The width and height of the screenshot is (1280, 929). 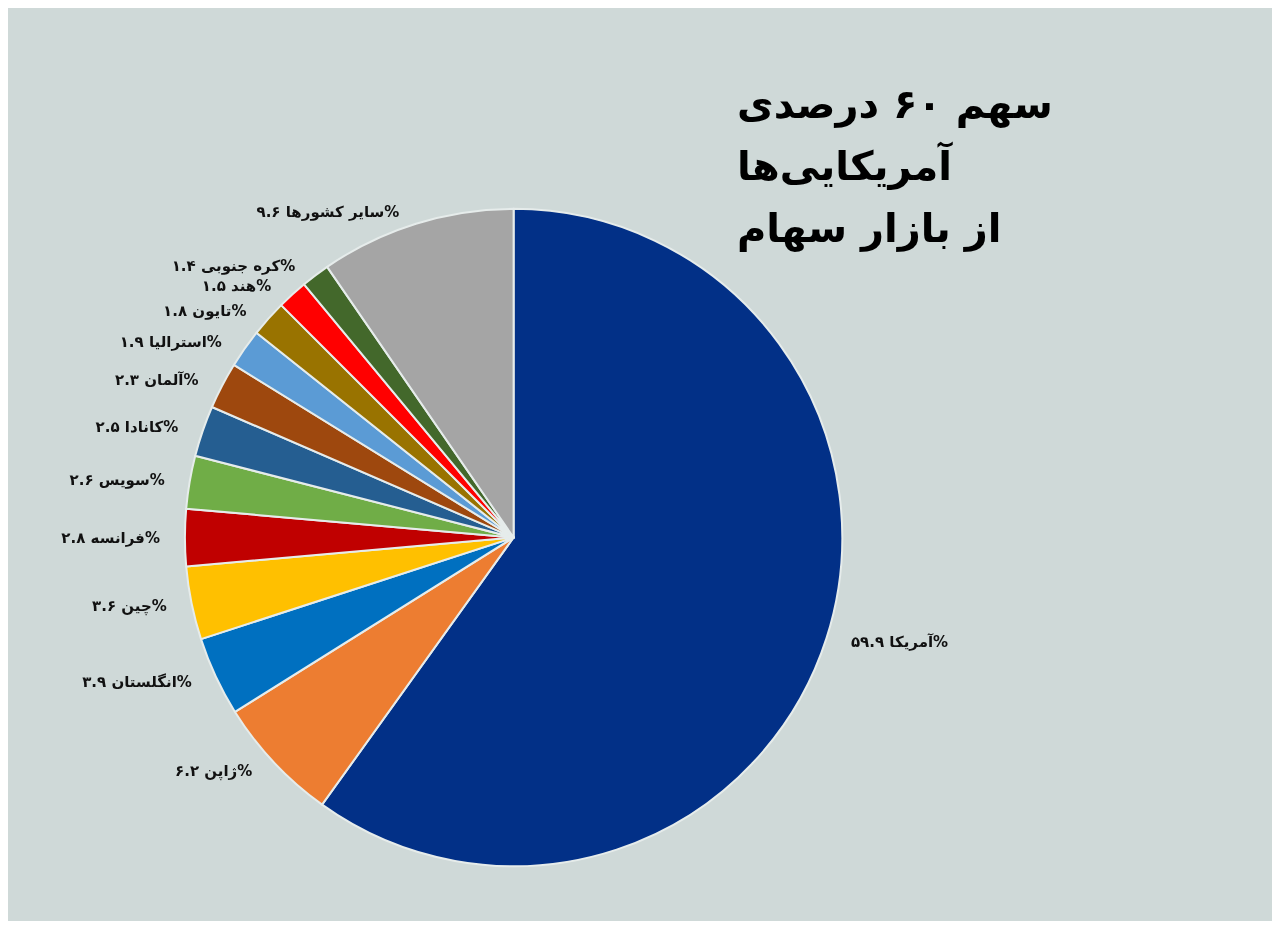 What do you see at coordinates (129, 606) in the screenshot?
I see `slice-label: چین ۳.۶%` at bounding box center [129, 606].